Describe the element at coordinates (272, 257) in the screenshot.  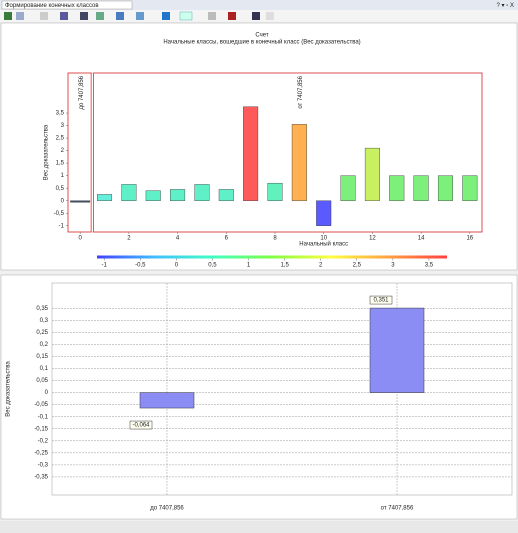
I see `colorbar` at that location.